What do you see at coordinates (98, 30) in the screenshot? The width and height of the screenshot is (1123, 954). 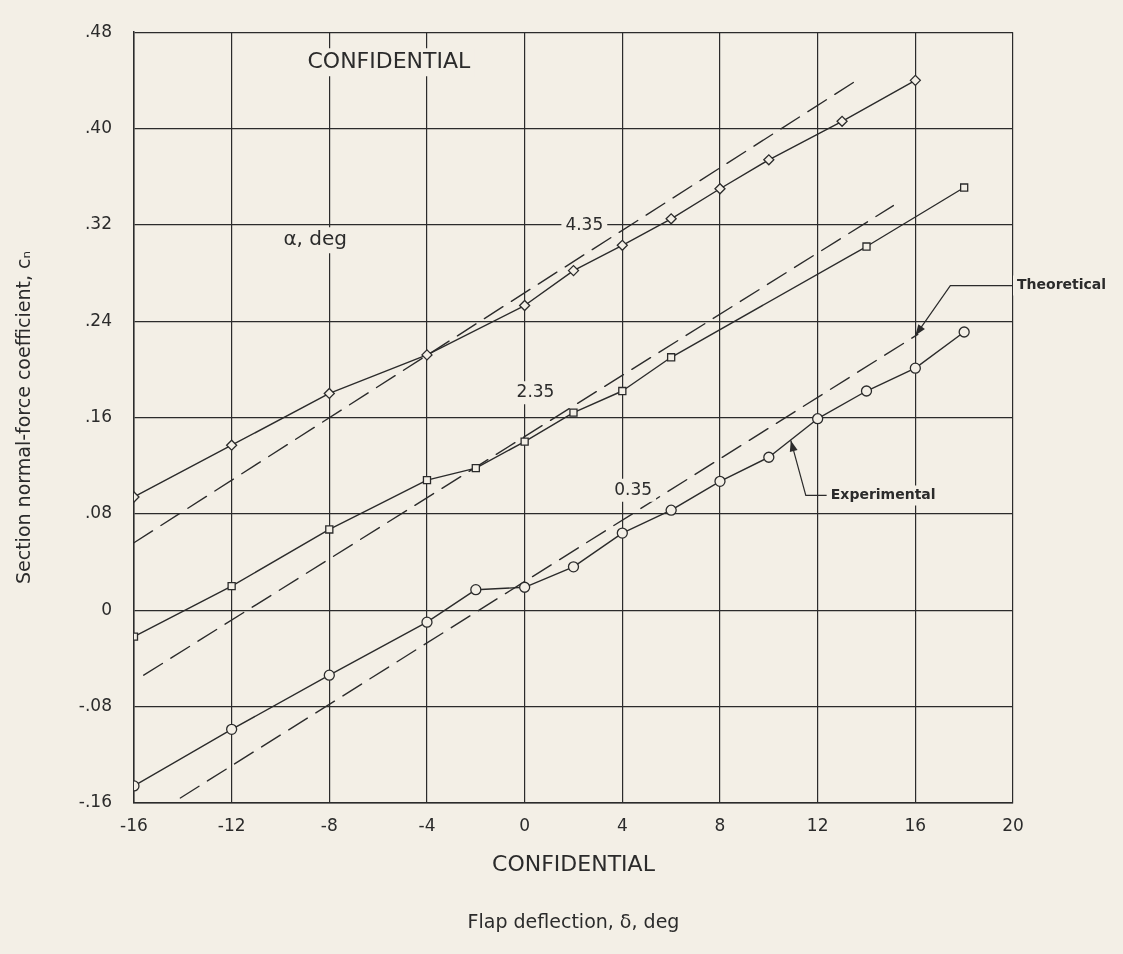 I see `y-tick-label: .48` at bounding box center [98, 30].